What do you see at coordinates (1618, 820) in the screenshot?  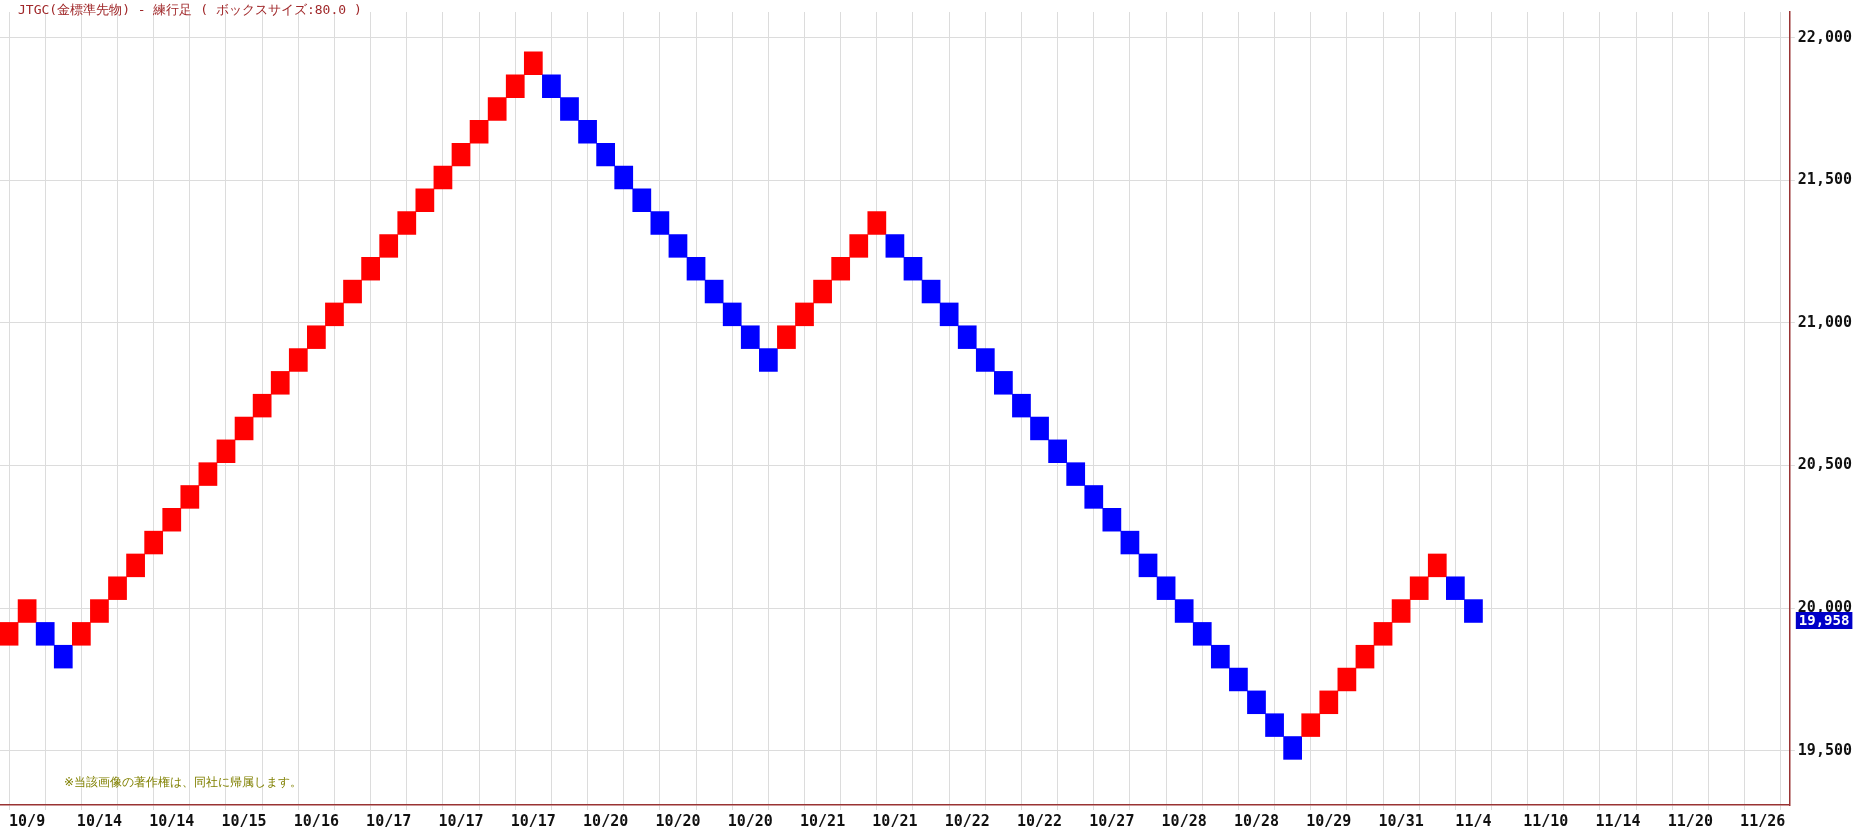 I see `x-tick-label: 11/14` at bounding box center [1618, 820].